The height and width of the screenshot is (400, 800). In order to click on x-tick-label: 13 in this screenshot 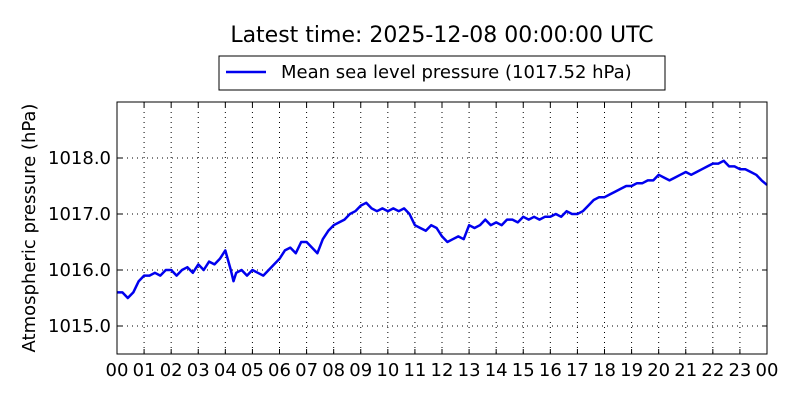, I will do `click(469, 370)`.